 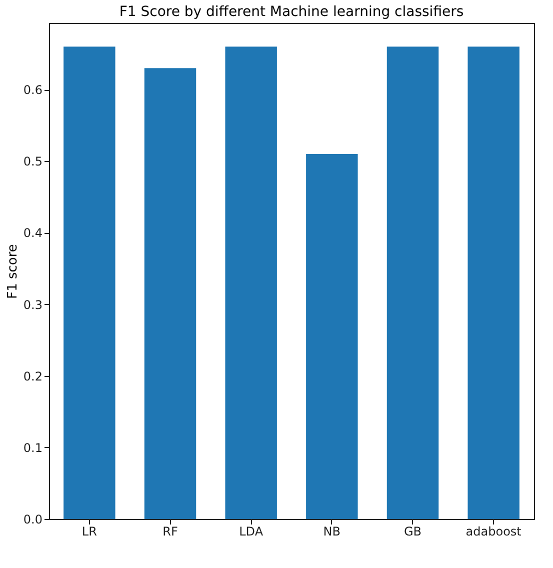 I want to click on y-tick-label: 0.0, so click(x=32, y=519).